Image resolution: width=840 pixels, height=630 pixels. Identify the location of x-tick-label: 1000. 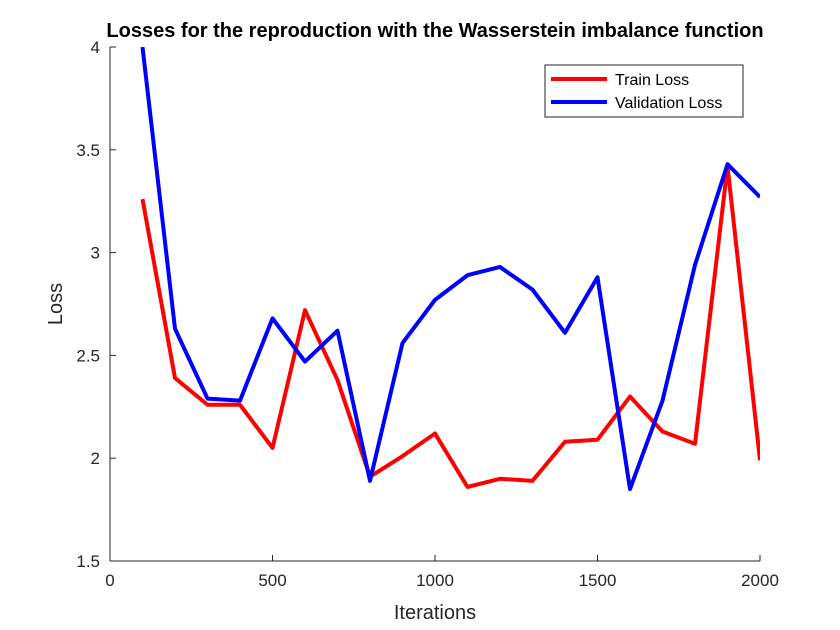
(435, 580).